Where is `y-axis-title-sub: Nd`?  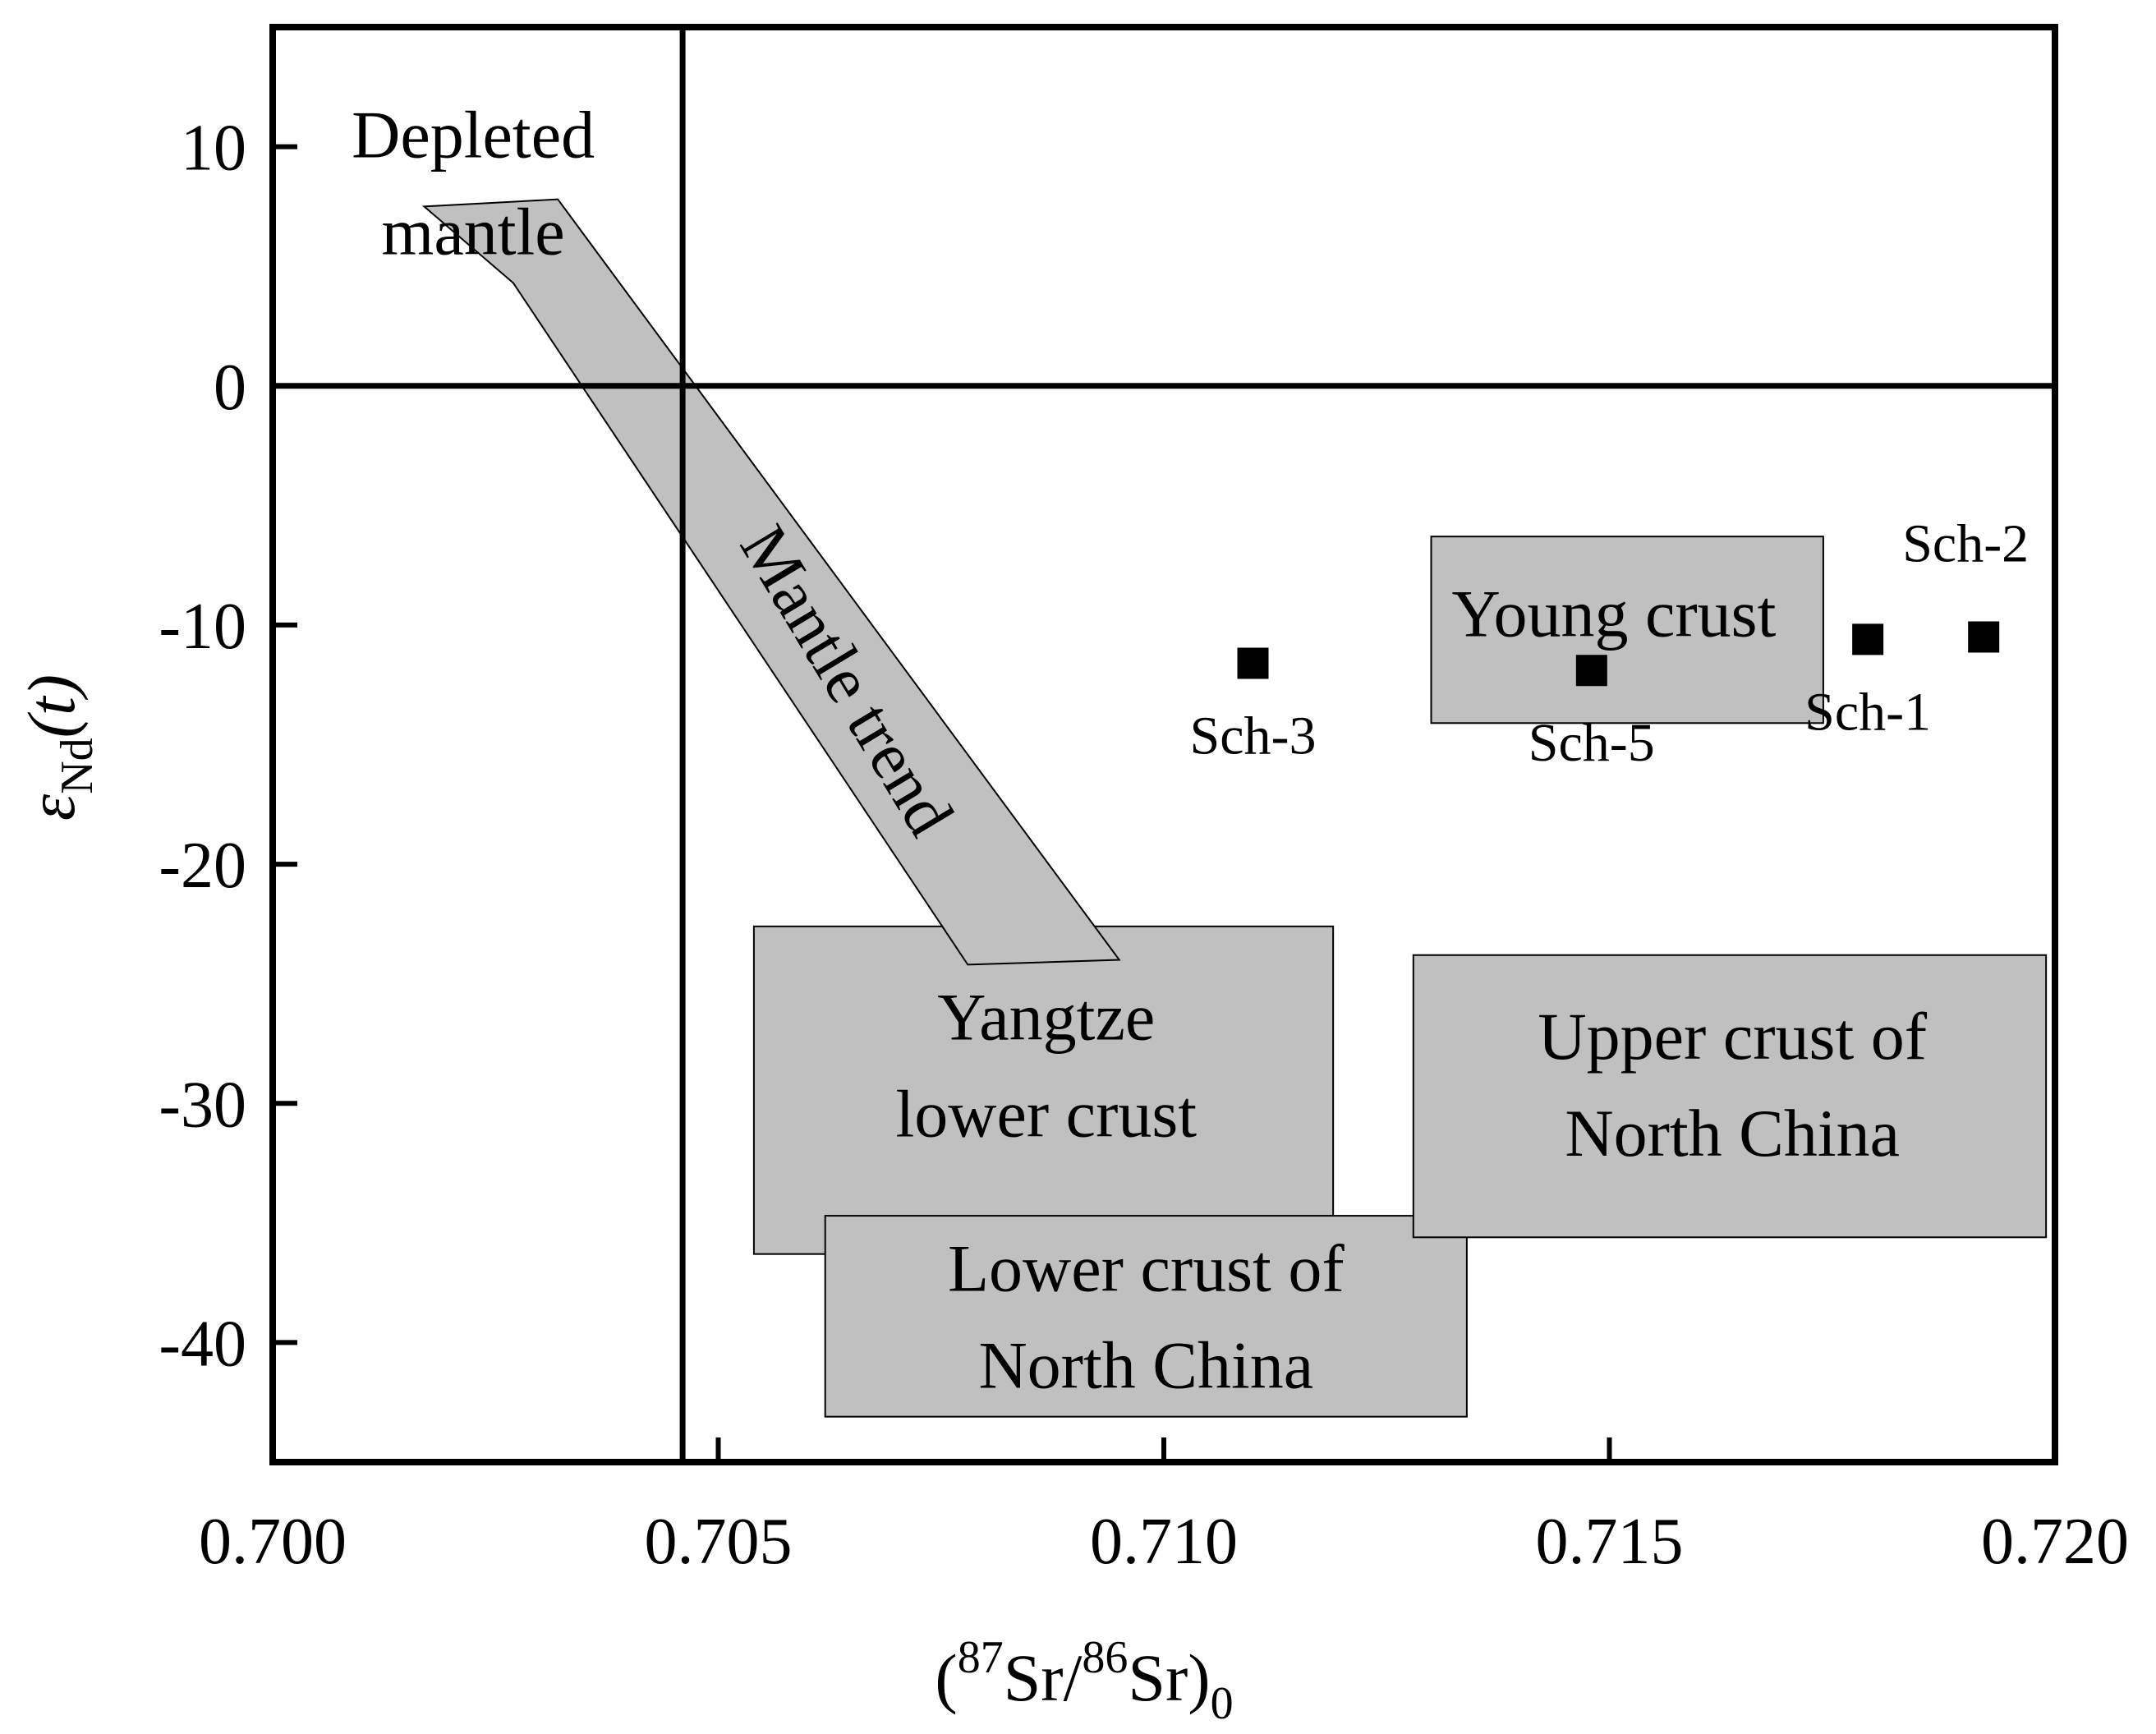
y-axis-title-sub: Nd is located at coordinates (77, 765).